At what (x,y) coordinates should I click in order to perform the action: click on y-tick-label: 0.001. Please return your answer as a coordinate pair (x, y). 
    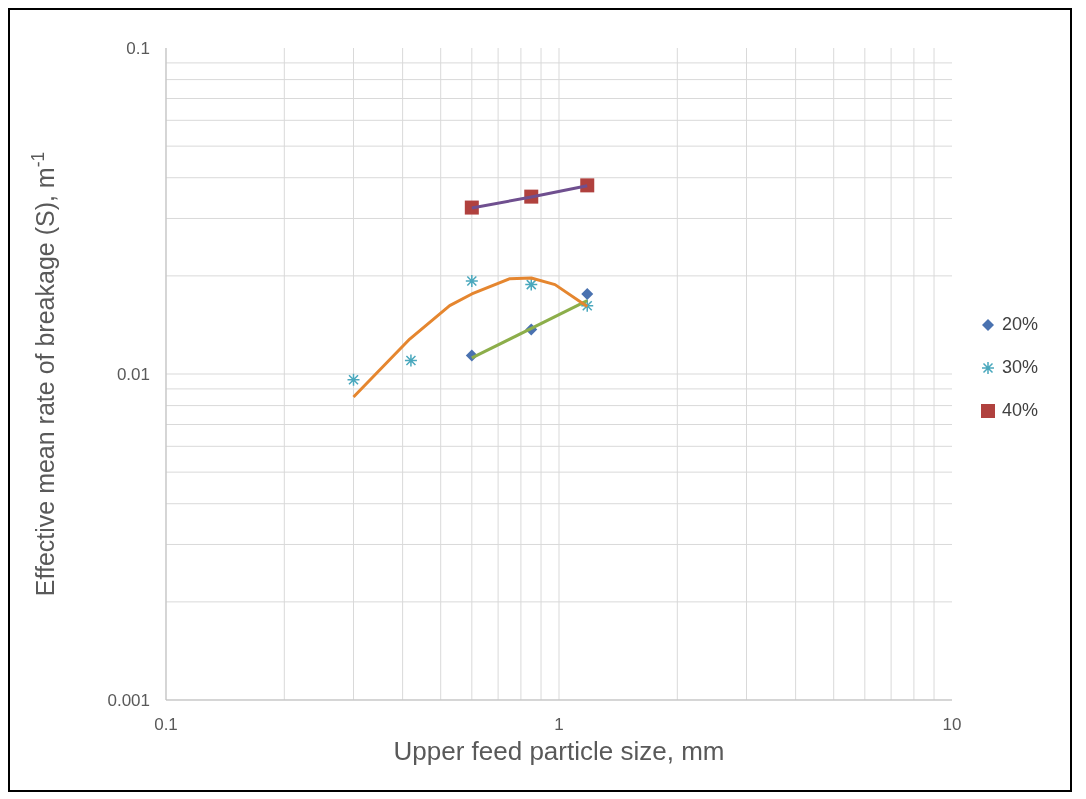
    Looking at the image, I should click on (128, 701).